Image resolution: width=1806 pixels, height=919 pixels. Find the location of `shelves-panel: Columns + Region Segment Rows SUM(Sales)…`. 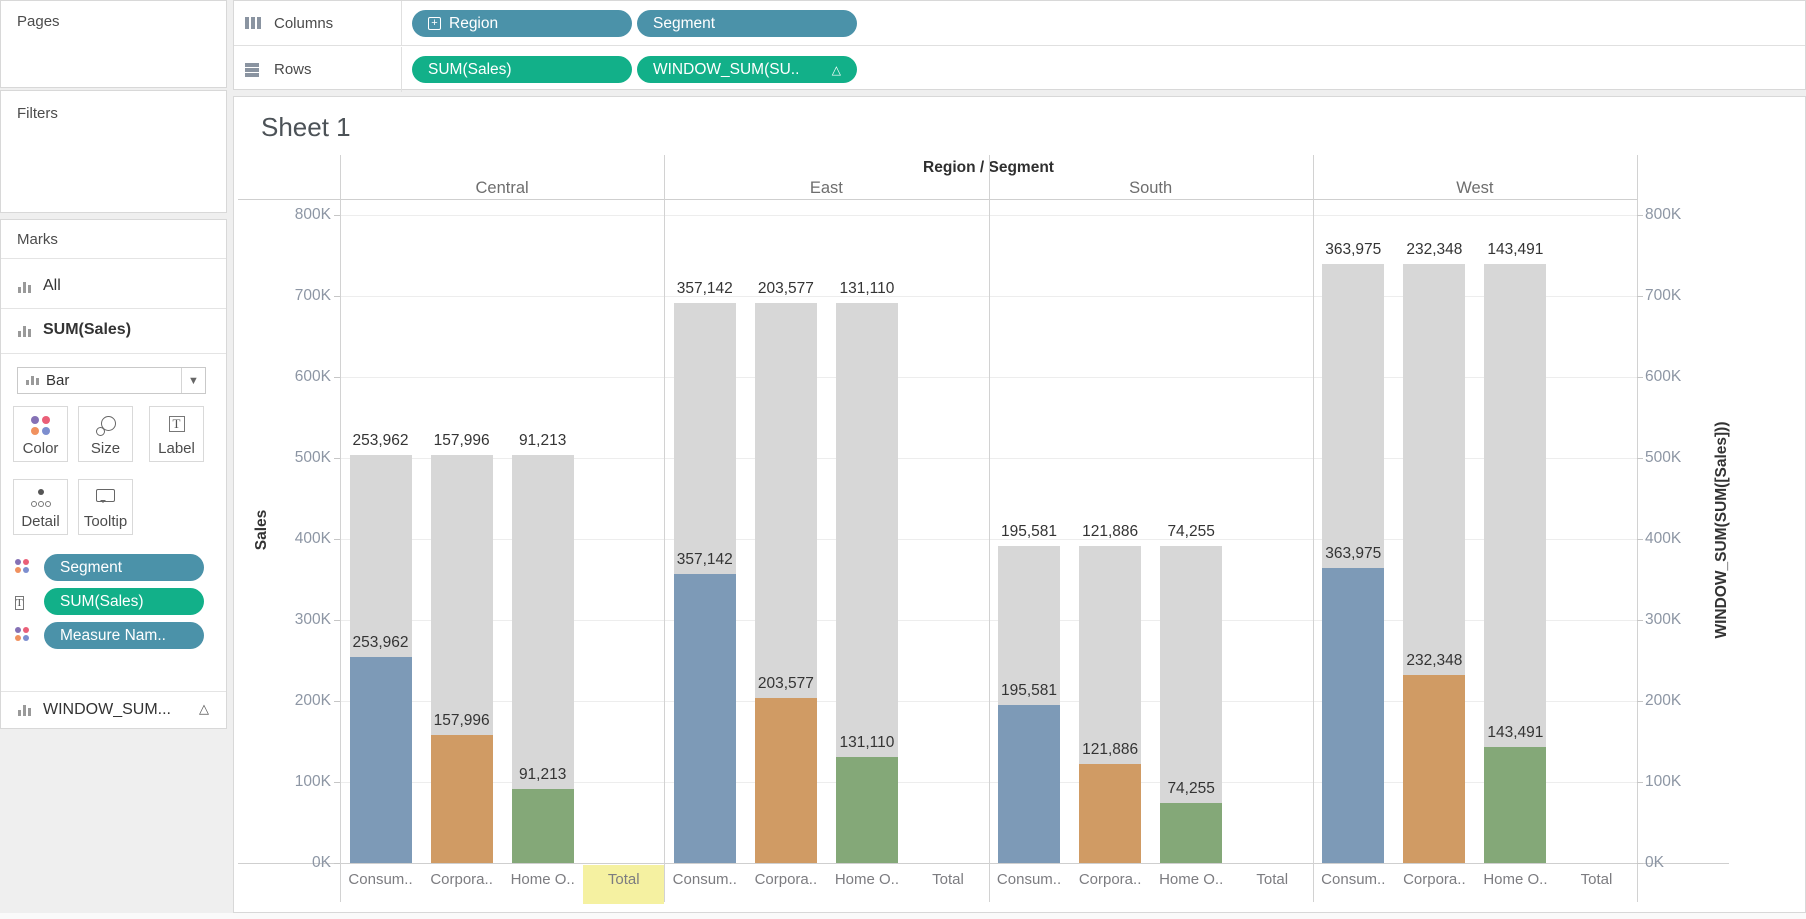

shelves-panel: Columns + Region Segment Rows SUM(Sales)… is located at coordinates (1019, 46).